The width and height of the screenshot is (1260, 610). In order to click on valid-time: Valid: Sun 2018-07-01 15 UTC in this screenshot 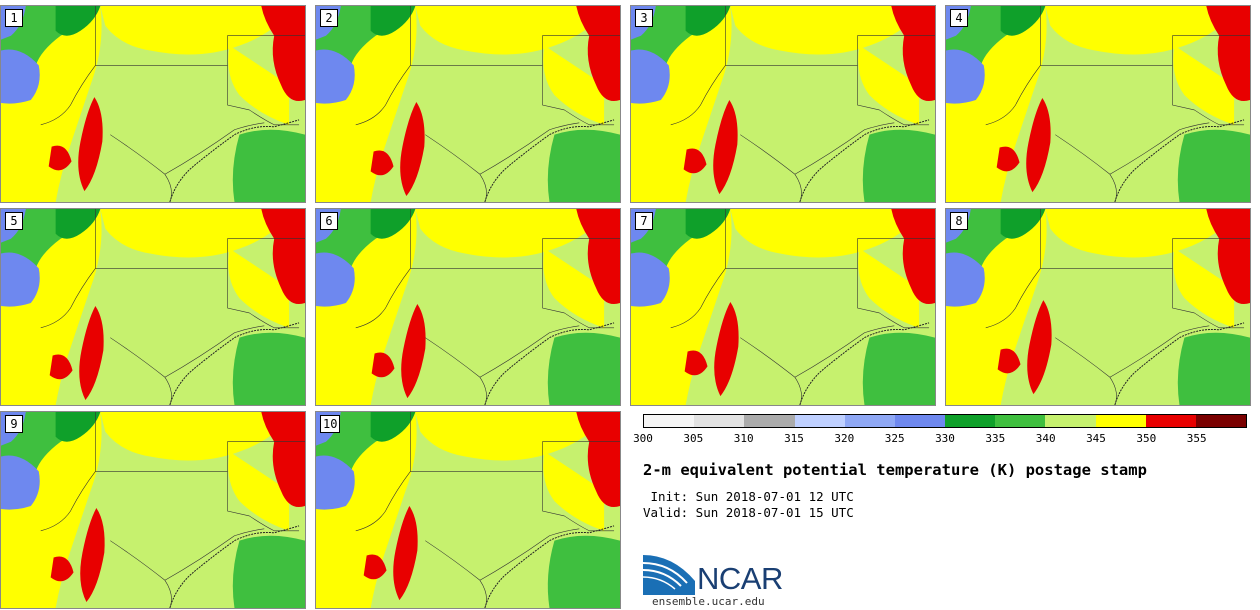, I will do `click(748, 512)`.